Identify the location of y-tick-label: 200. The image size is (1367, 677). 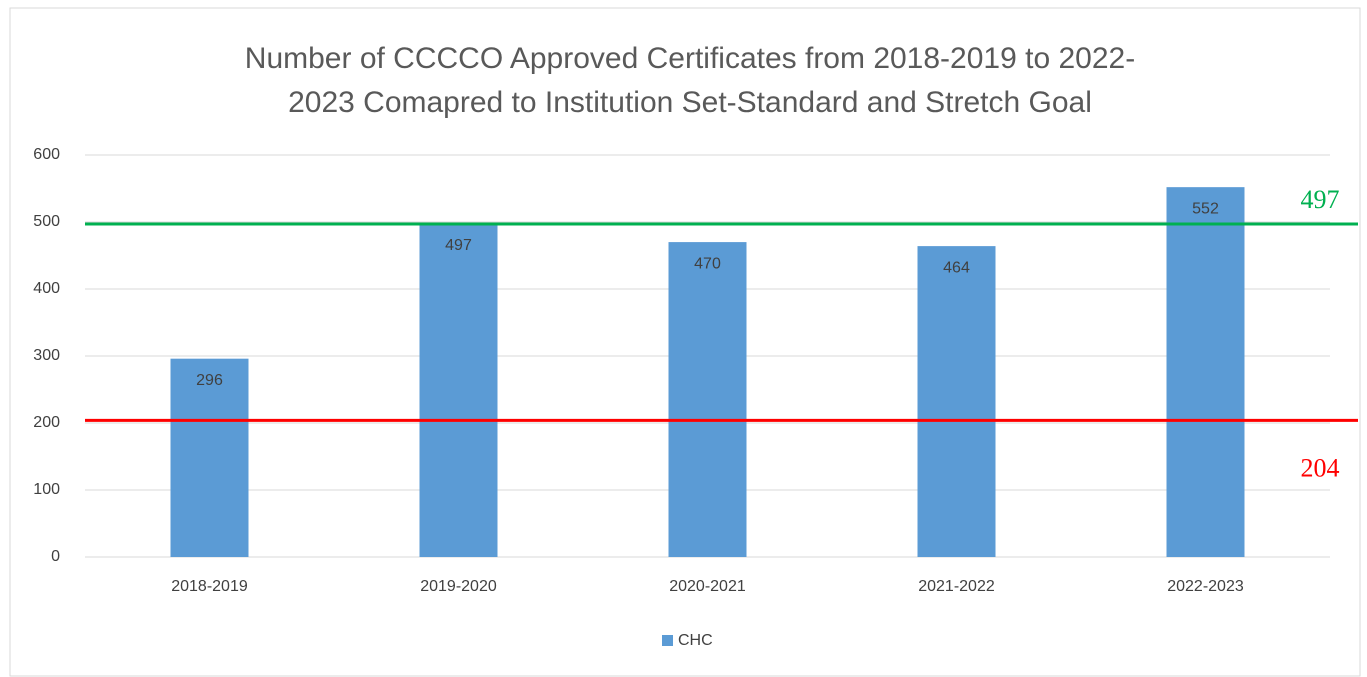
(46, 422).